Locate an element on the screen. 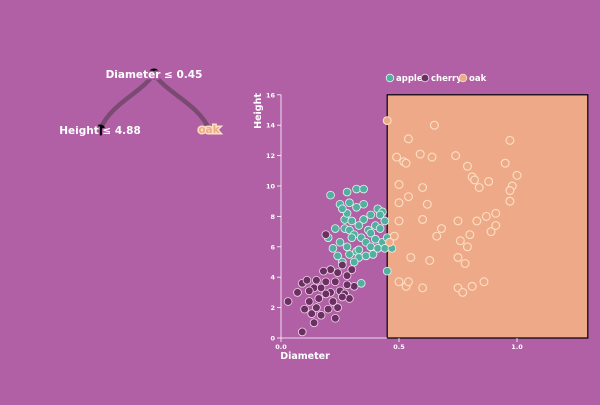  x-tick-label: 1.0 is located at coordinates (517, 347).